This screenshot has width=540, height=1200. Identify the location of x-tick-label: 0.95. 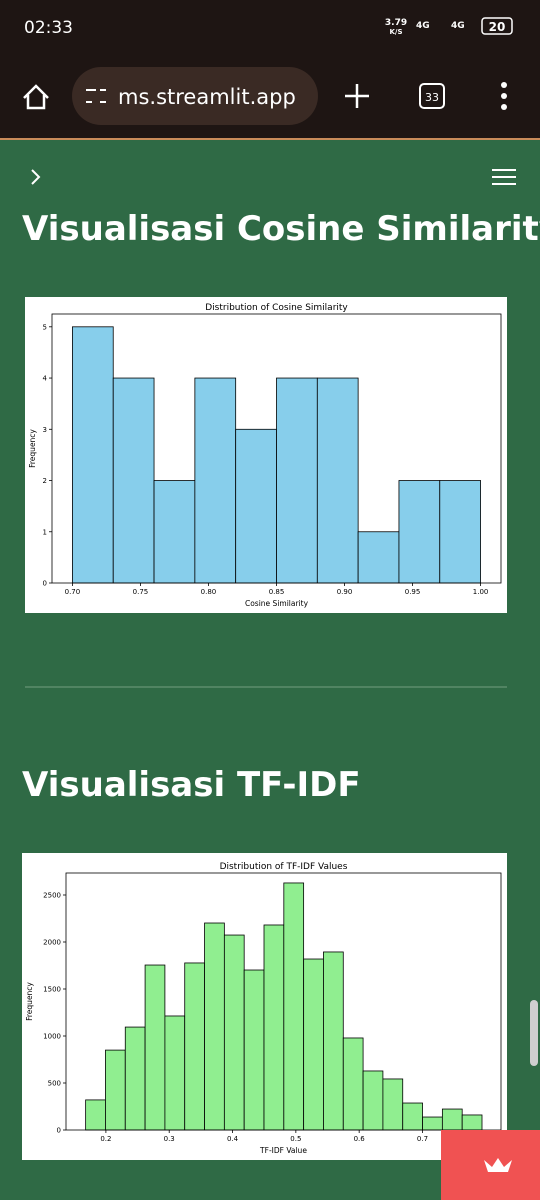
(413, 592).